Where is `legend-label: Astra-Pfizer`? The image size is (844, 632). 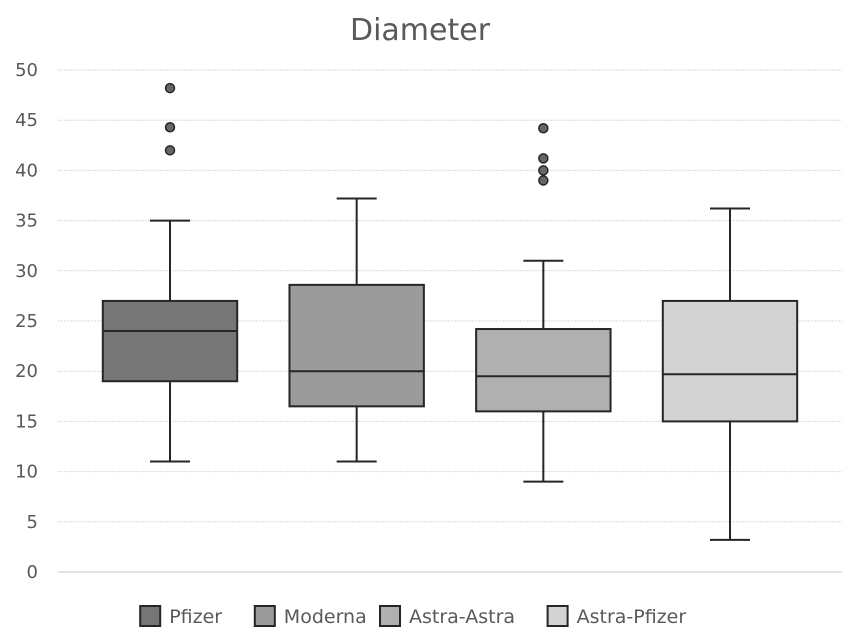 legend-label: Astra-Pfizer is located at coordinates (632, 617).